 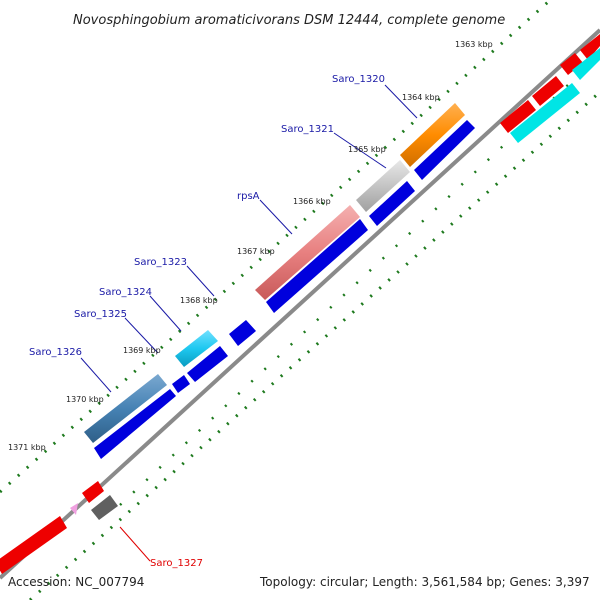 What do you see at coordinates (85, 399) in the screenshot?
I see `tick-1370: 1370 kbp` at bounding box center [85, 399].